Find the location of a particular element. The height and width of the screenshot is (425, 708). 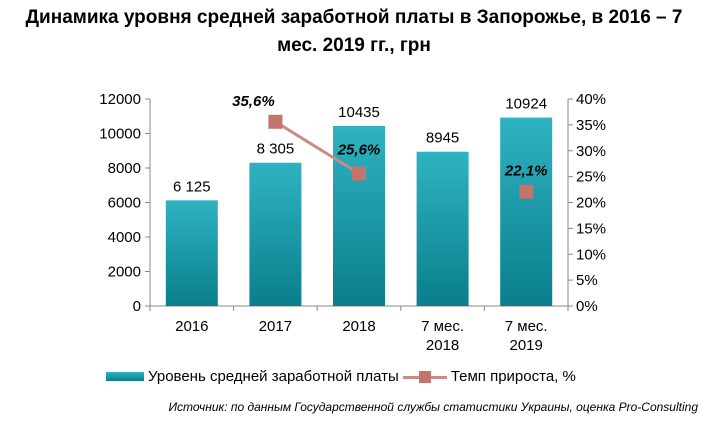

bar-value-label: 10924 is located at coordinates (526, 104).